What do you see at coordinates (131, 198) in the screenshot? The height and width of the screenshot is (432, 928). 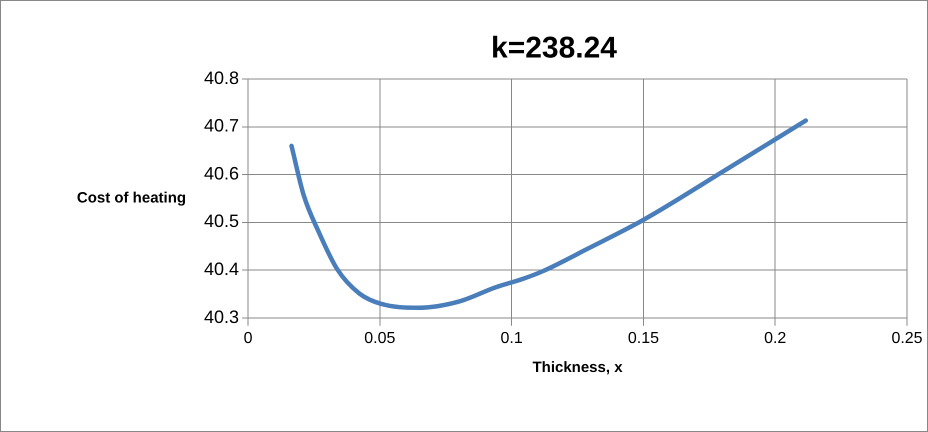 I see `y-axis-title: Cost of heating` at bounding box center [131, 198].